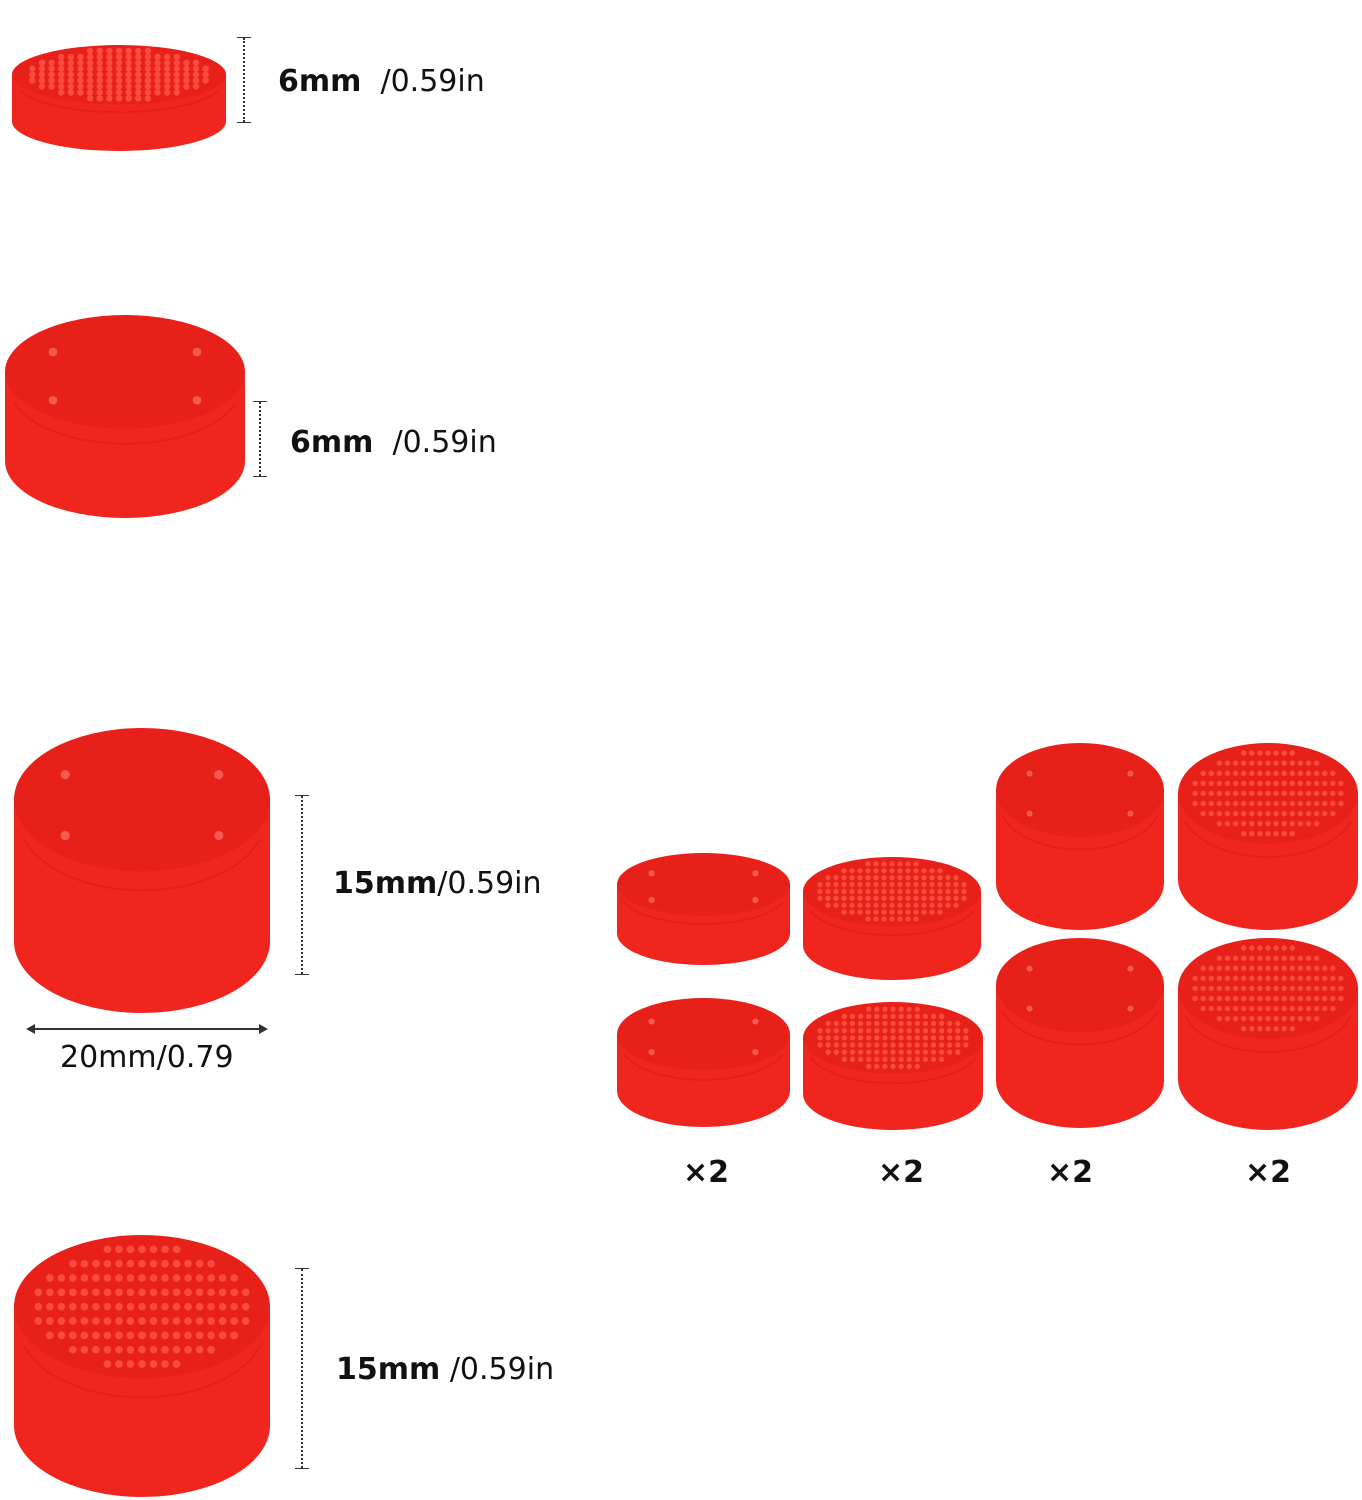 This screenshot has width=1362, height=1500. I want to click on tall-textured-cap, so click(142, 1366).